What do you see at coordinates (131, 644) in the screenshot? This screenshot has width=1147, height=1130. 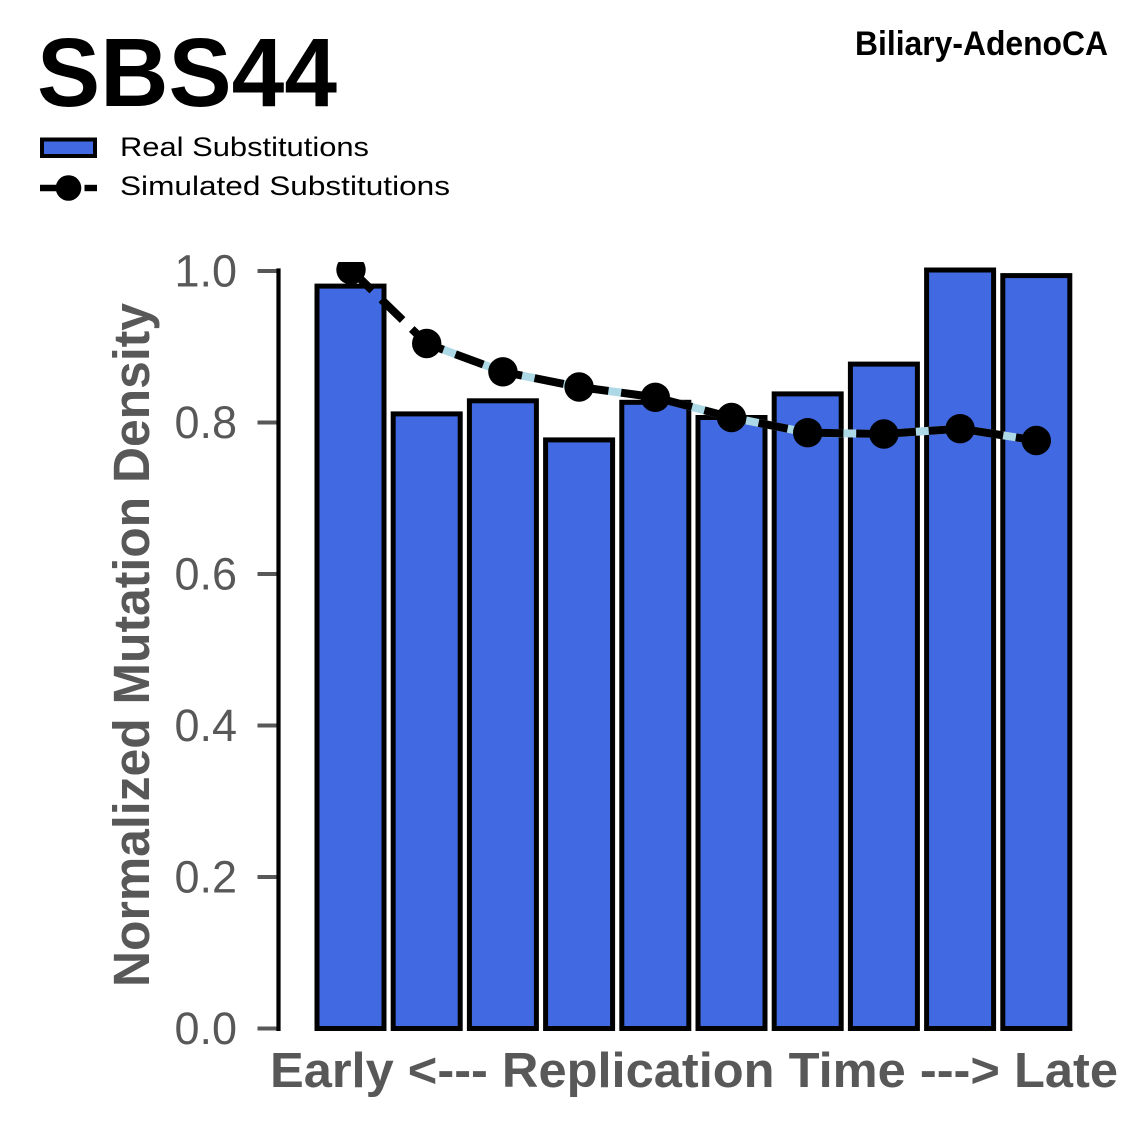 I see `svg-text: Normalized Mutation Density` at bounding box center [131, 644].